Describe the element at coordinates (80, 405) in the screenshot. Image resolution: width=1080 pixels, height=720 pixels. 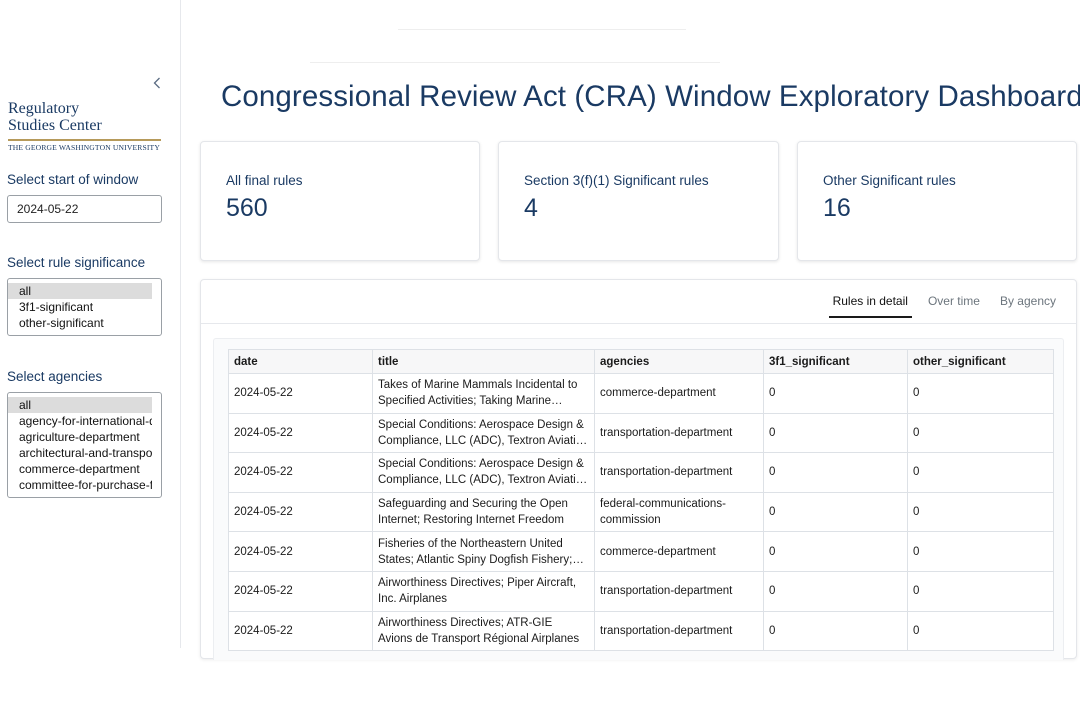
I see `agency-option: all` at that location.